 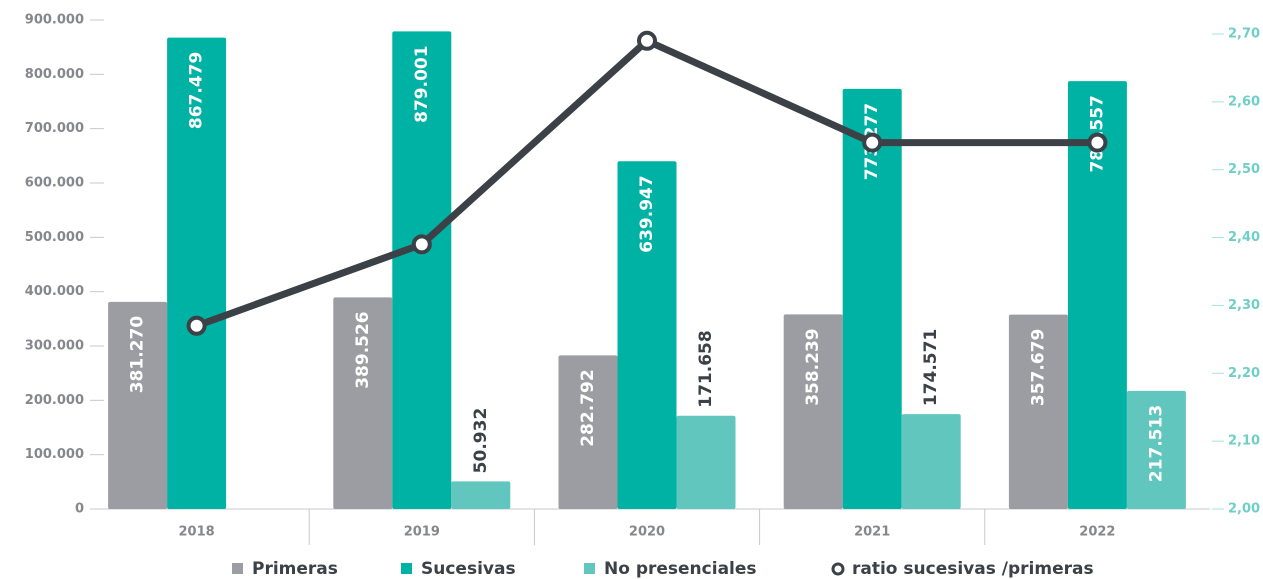 What do you see at coordinates (588, 407) in the screenshot?
I see `value-label: 282.792` at bounding box center [588, 407].